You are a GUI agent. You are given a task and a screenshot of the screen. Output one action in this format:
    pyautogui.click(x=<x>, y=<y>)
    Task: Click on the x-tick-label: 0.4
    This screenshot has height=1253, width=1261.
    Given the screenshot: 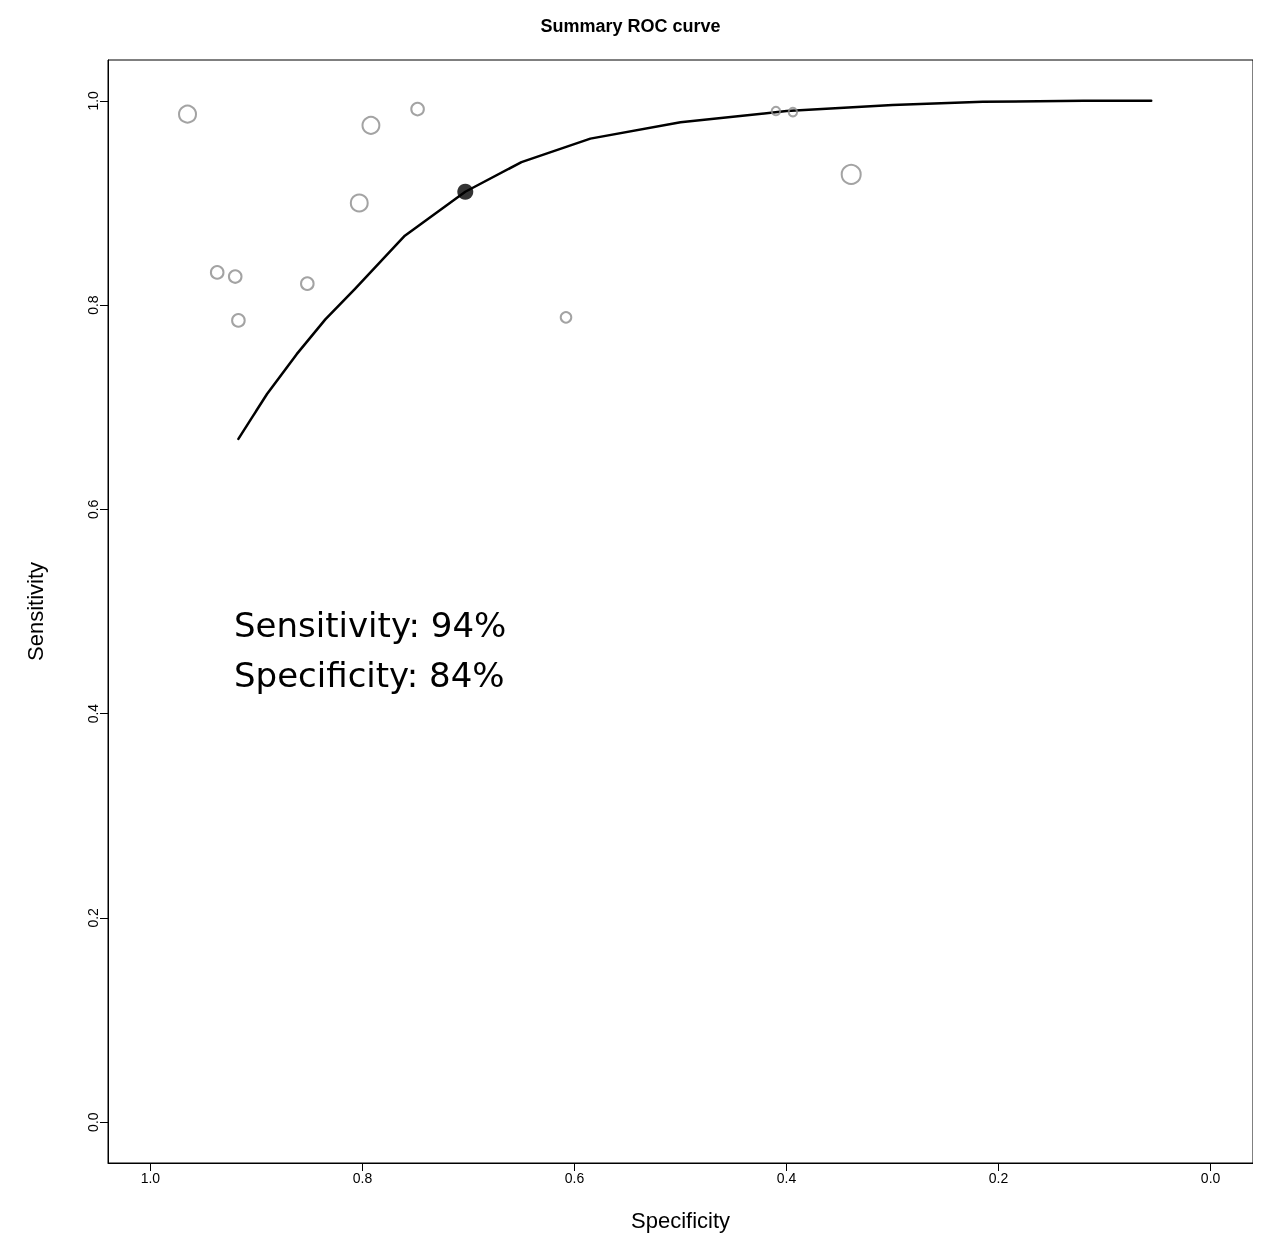 What is the action you would take?
    pyautogui.click(x=786, y=1178)
    